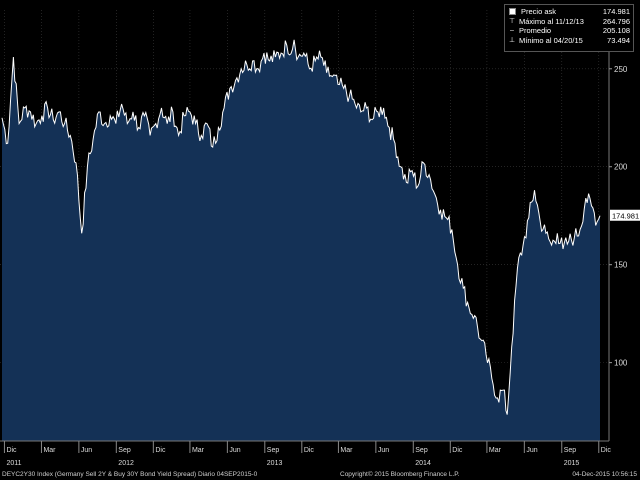  I want to click on footer-copyright: Copyright© 2015 Bloomberg Finance L.P., so click(400, 474).